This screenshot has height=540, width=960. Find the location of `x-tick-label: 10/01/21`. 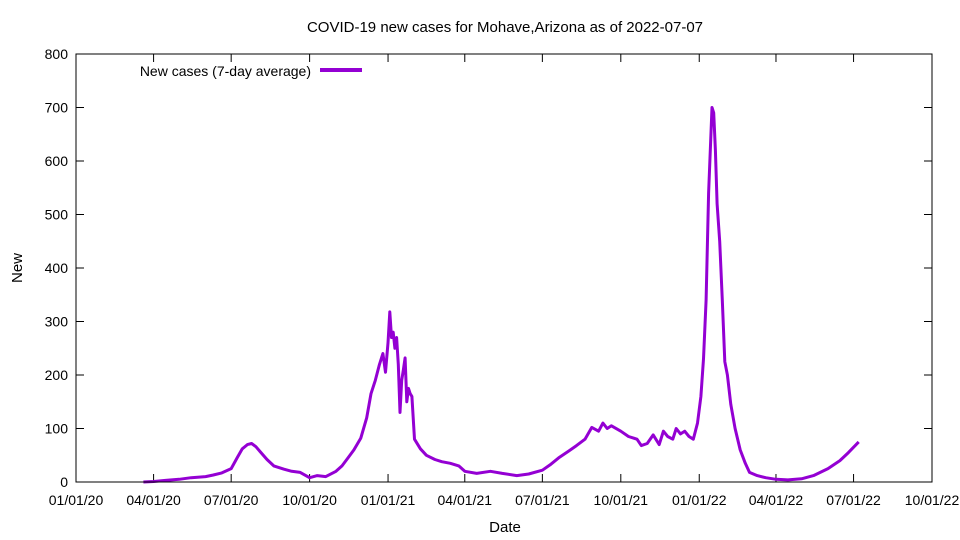

x-tick-label: 10/01/21 is located at coordinates (621, 500).